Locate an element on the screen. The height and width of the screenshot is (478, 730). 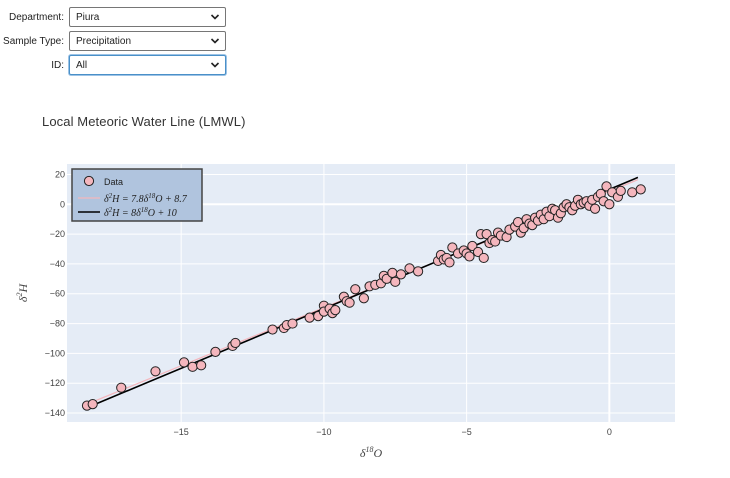
y-tick-label: −40 is located at coordinates (57, 264).